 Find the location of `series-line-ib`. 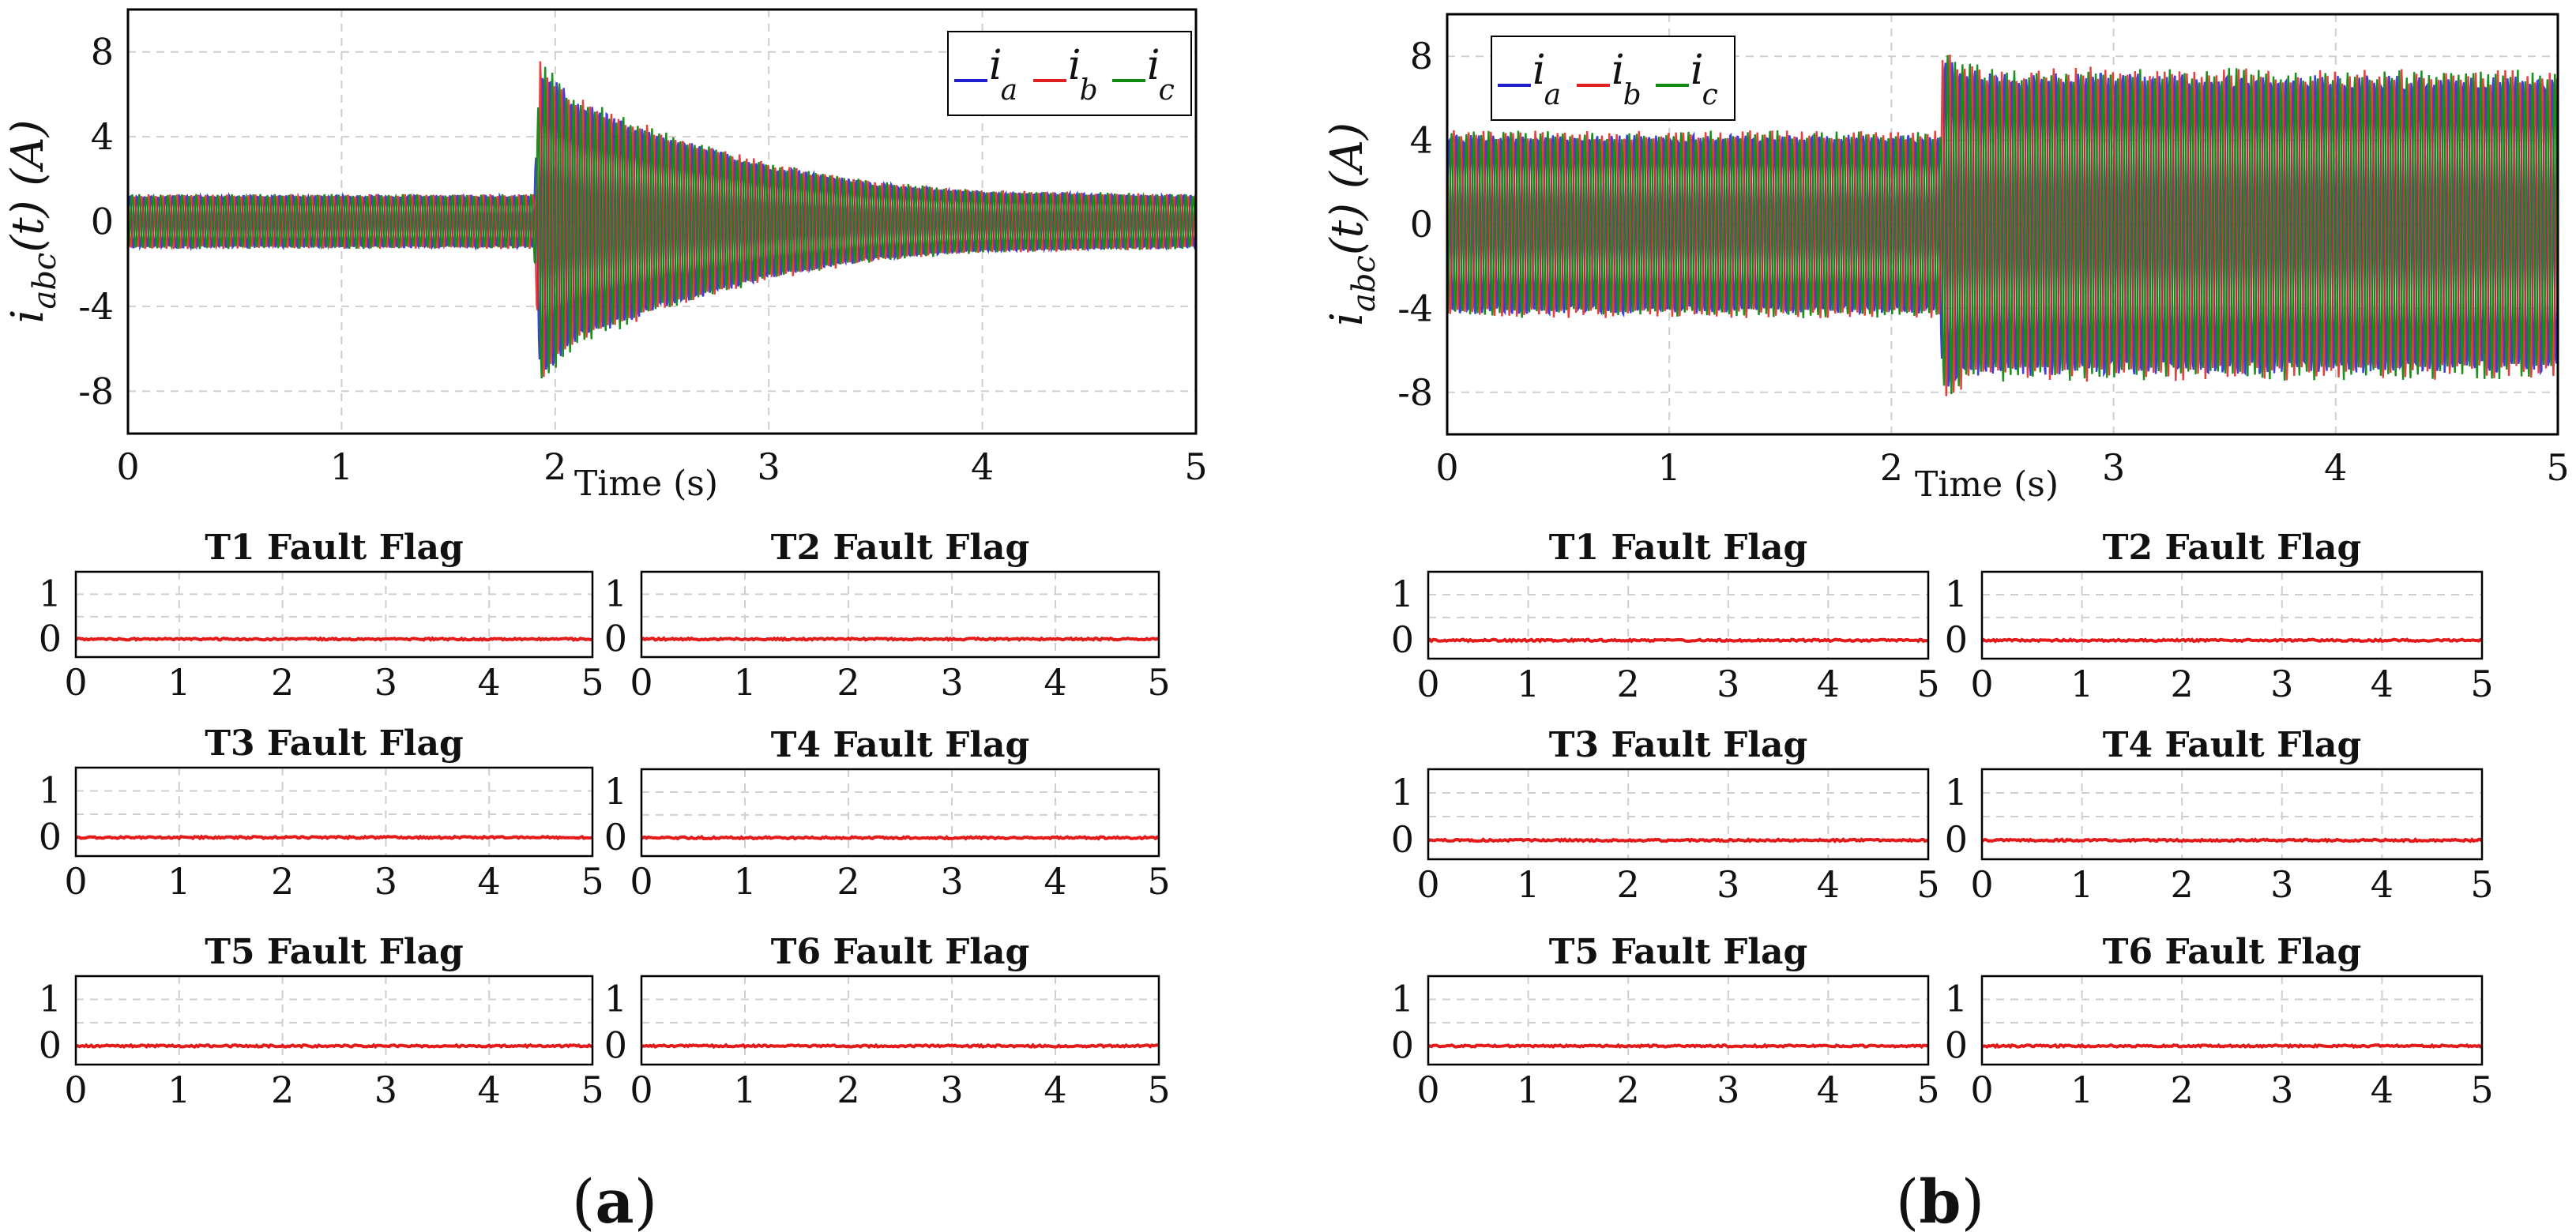

series-line-ib is located at coordinates (662, 219).